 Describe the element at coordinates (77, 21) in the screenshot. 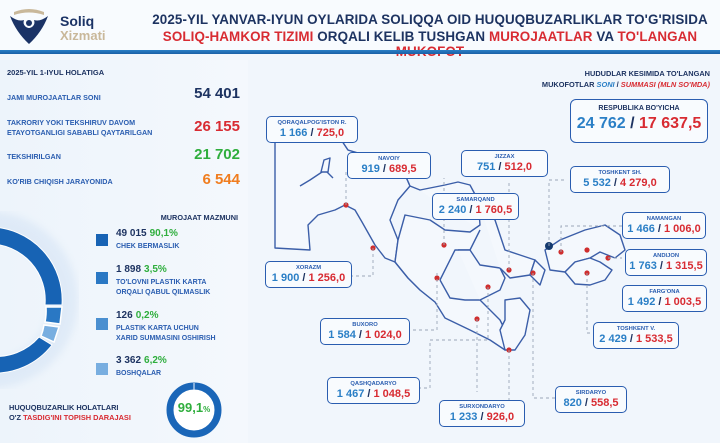

I see `brand-name: Soliq` at that location.